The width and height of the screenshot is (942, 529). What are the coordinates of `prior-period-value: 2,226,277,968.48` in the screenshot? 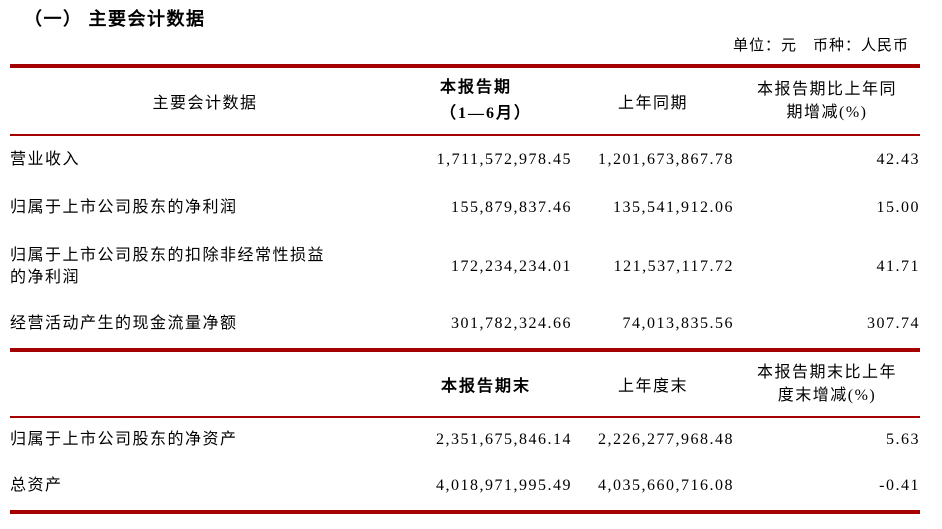 It's located at (666, 439).